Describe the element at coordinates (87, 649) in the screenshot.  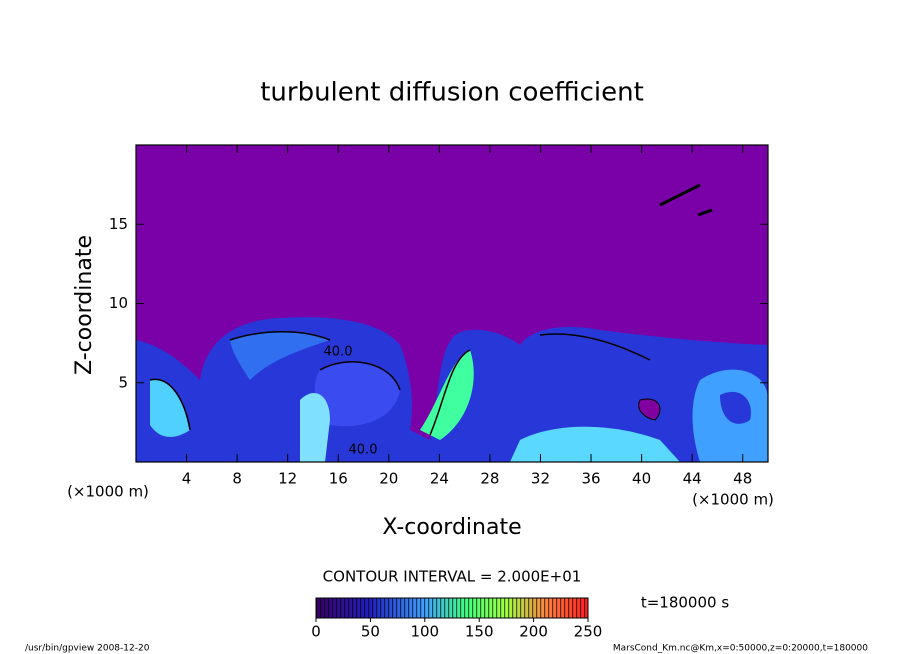
I see `footer-left: /usr/bin/gpview 2008-12-20` at that location.